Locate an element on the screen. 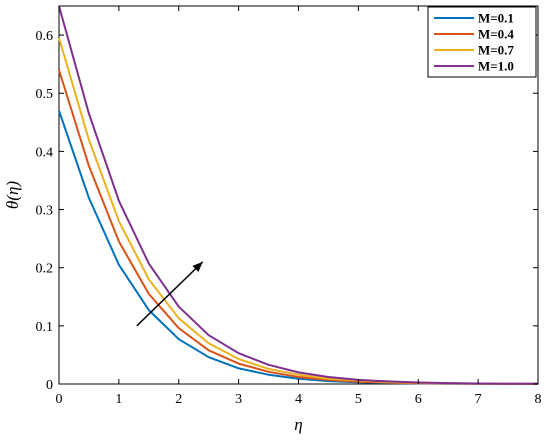 The width and height of the screenshot is (550, 440). legend-label: M=0.7 is located at coordinates (496, 50).